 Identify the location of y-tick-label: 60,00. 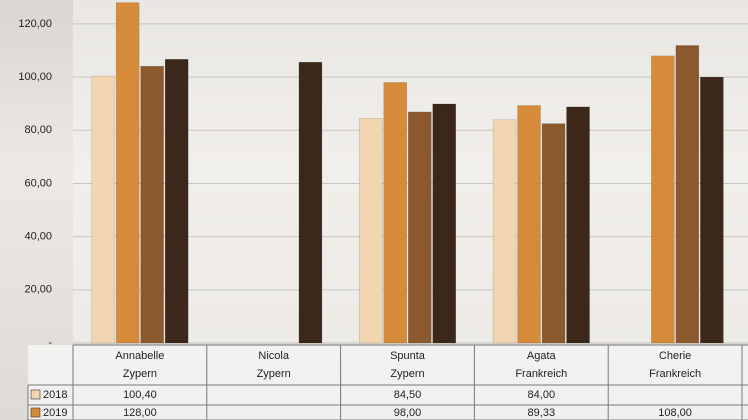
(38, 183).